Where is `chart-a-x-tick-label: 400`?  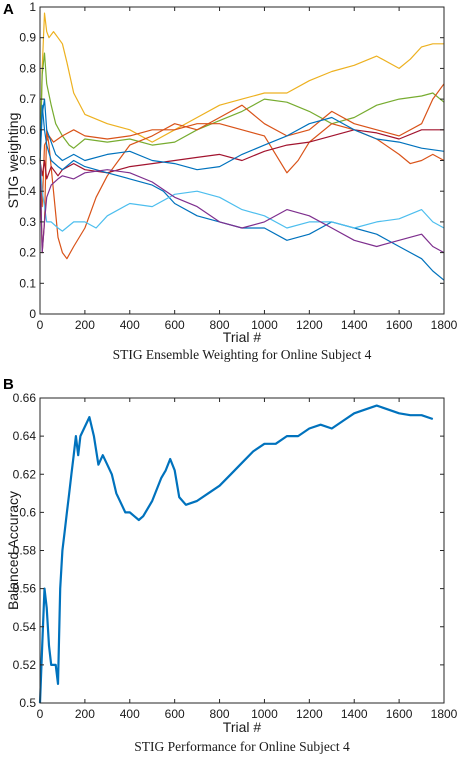 chart-a-x-tick-label: 400 is located at coordinates (130, 325).